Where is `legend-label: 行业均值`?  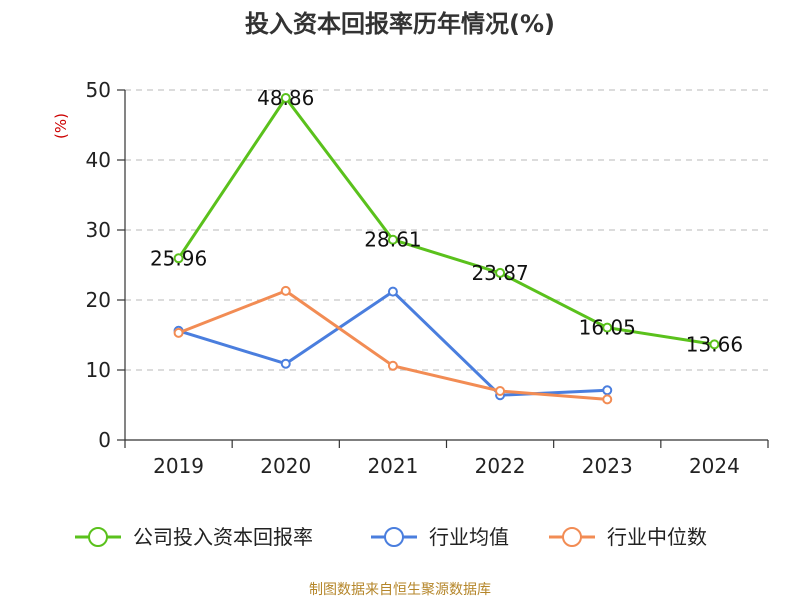 legend-label: 行业均值 is located at coordinates (469, 537).